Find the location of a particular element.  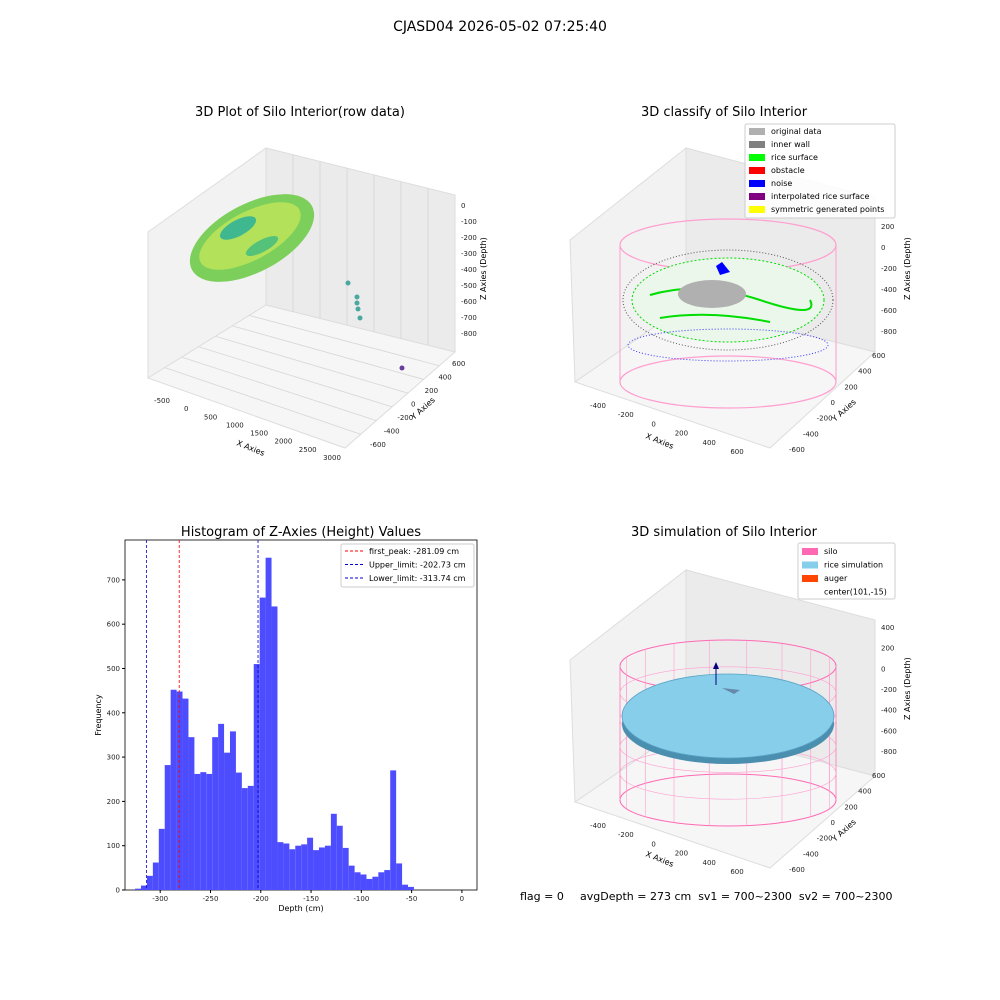

raw-point-cloud is located at coordinates (297, 282).